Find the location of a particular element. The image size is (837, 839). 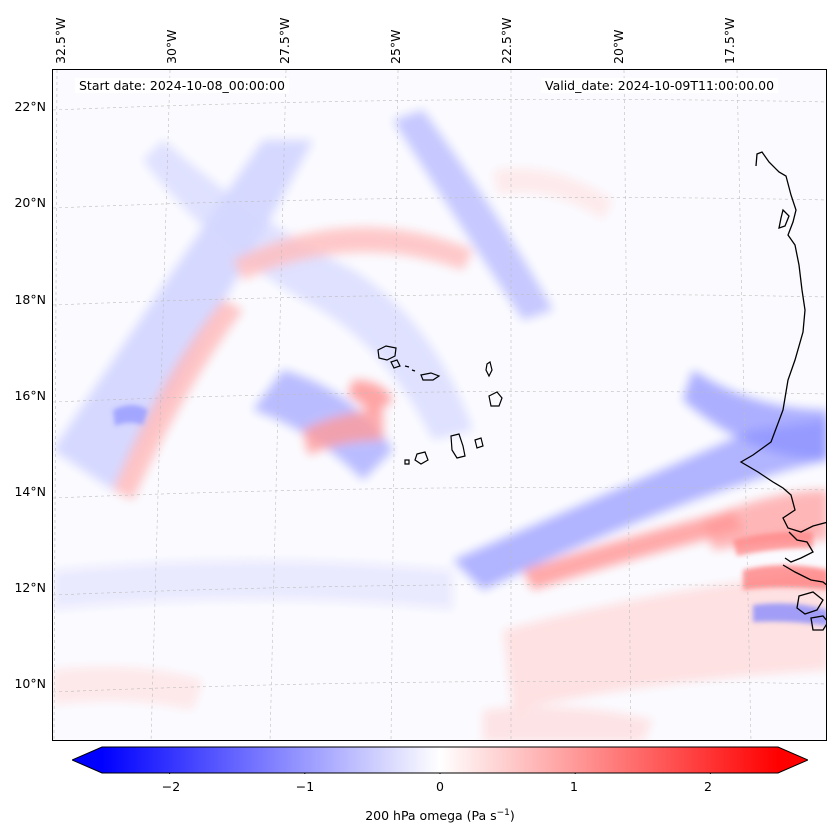

lat-label-20n: 20°N is located at coordinates (30, 202).